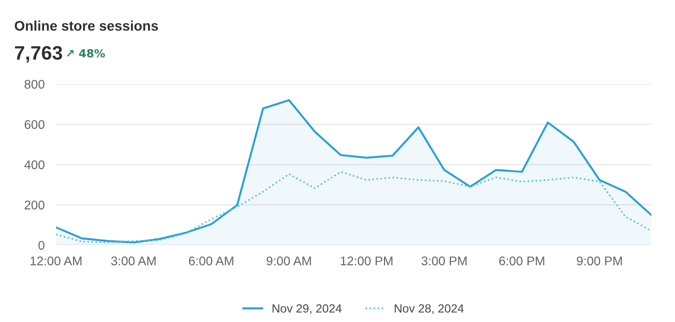 Image resolution: width=675 pixels, height=322 pixels. What do you see at coordinates (429, 309) in the screenshot?
I see `legend-label: Nov 28, 2024` at bounding box center [429, 309].